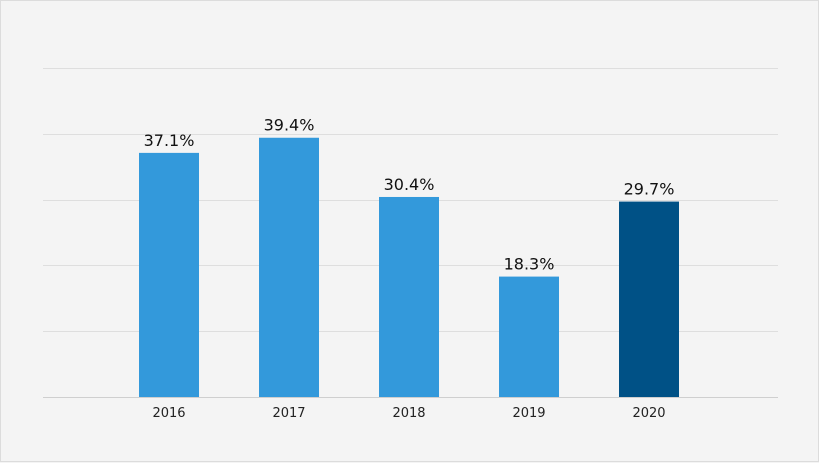 This screenshot has width=819, height=463. I want to click on x-tick-2020: 2020, so click(648, 413).